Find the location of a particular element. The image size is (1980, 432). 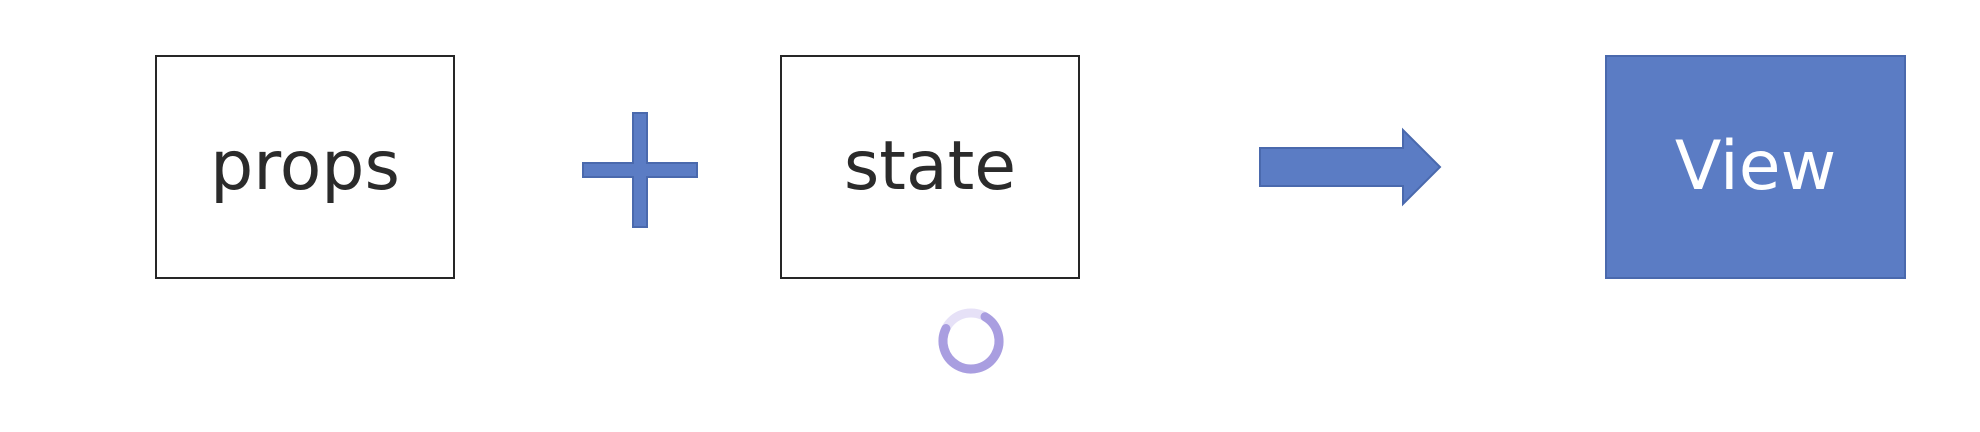

plus-icon is located at coordinates (640, 170).